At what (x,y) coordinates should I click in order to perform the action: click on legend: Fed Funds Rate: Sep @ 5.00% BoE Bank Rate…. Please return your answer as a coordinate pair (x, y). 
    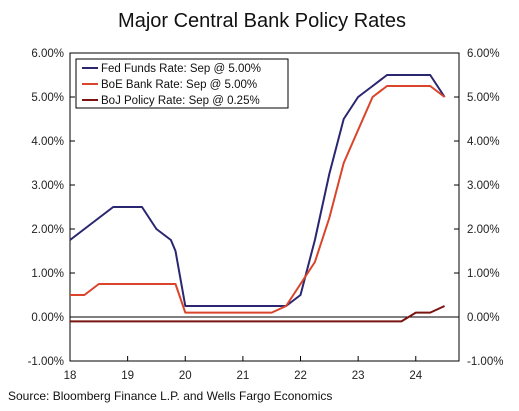
    Looking at the image, I should click on (182, 83).